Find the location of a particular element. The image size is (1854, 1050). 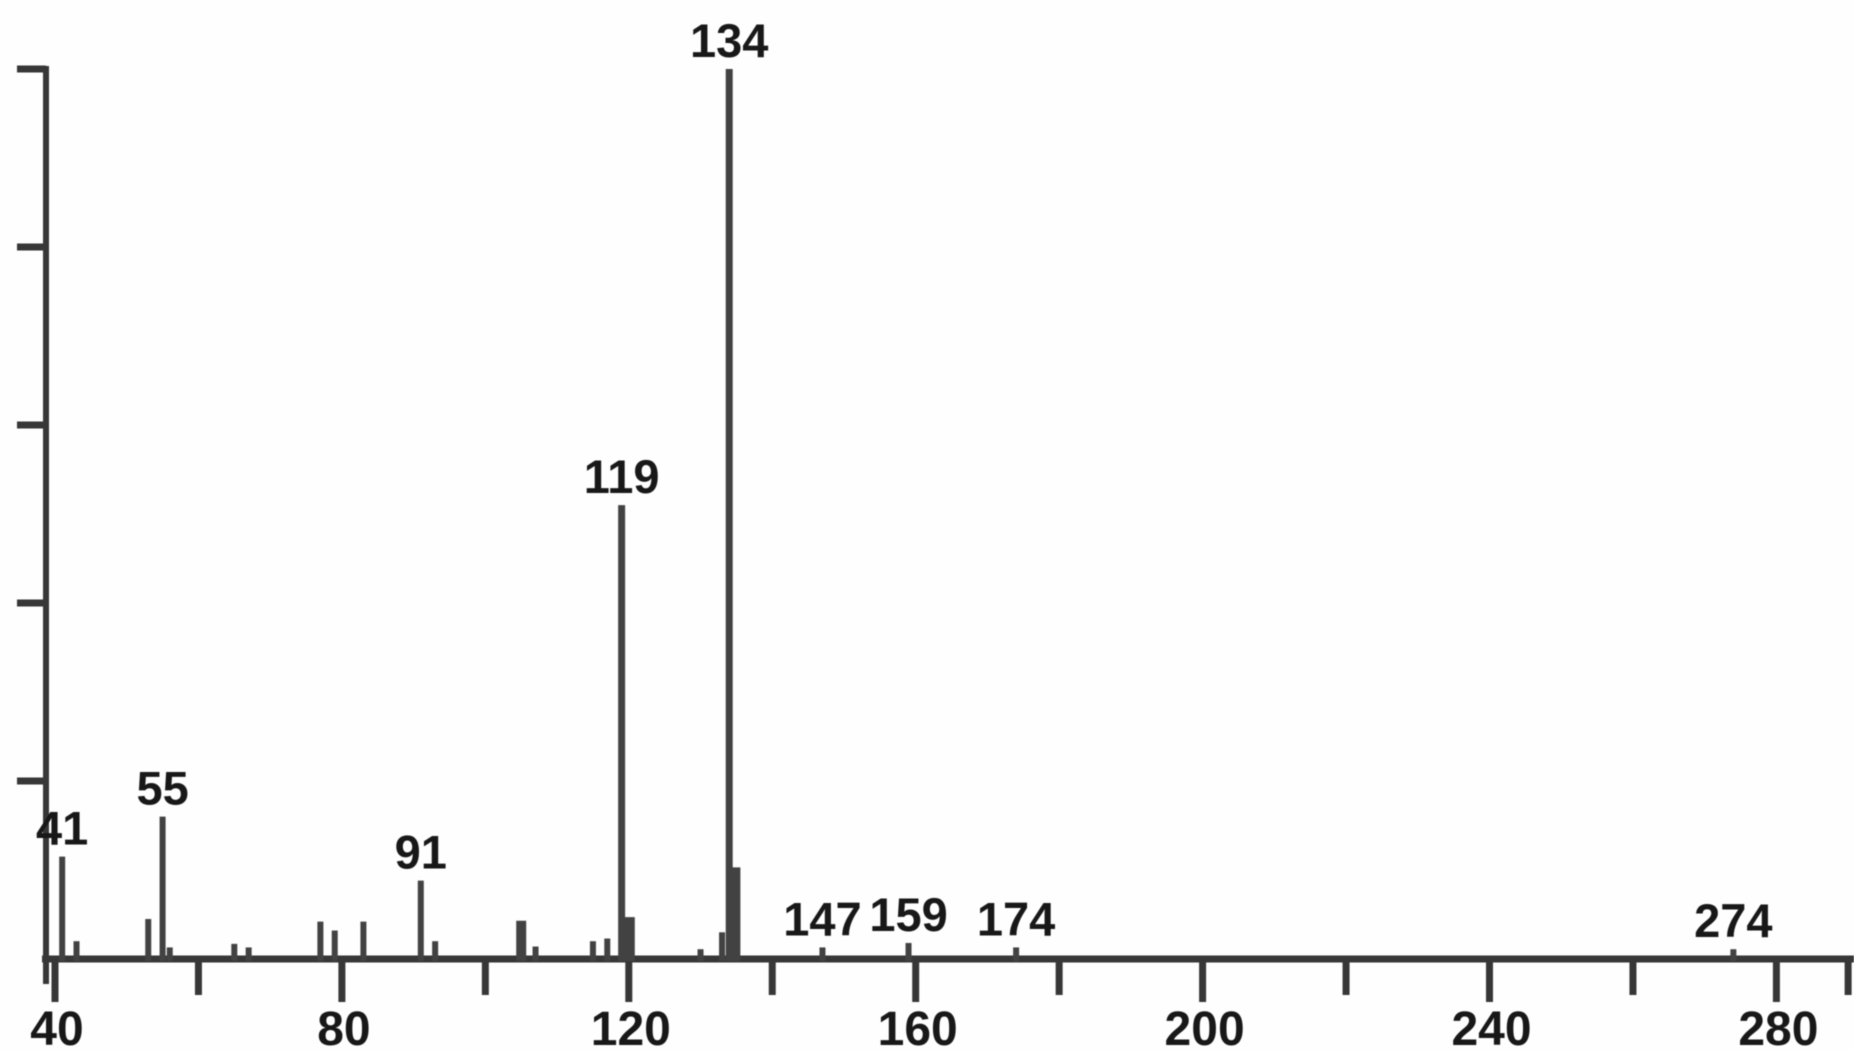

peak-label: 159 is located at coordinates (908, 914).